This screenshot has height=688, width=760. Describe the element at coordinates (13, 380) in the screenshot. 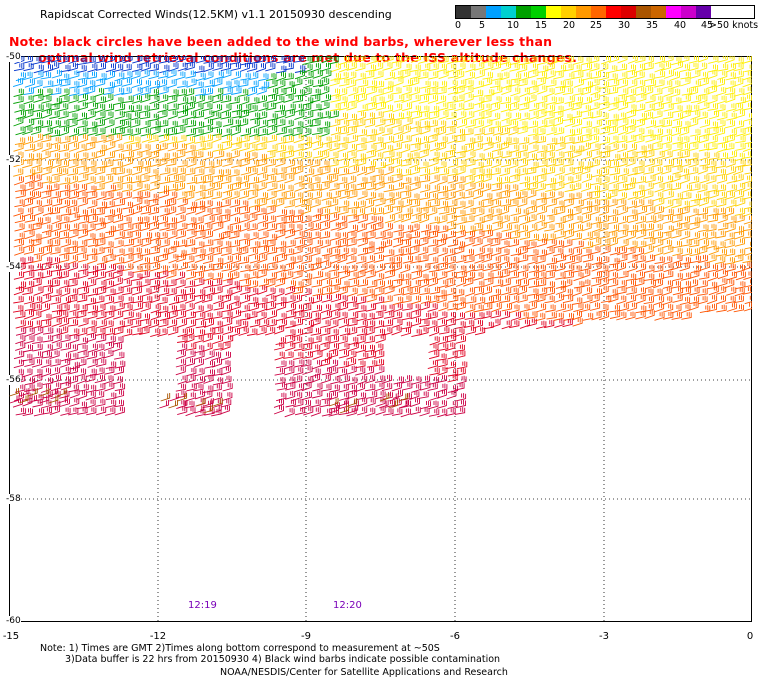

I see `lat-label: -56` at that location.